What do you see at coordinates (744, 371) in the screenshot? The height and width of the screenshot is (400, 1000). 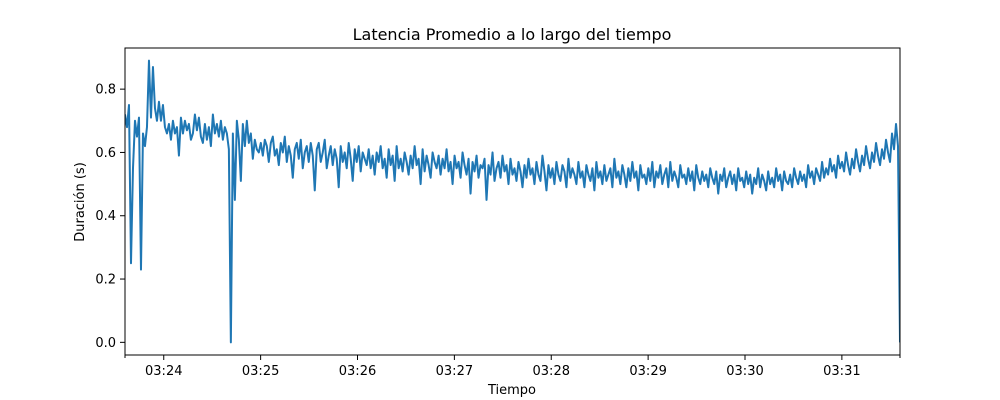 I see `x-tick-label: 03:30` at bounding box center [744, 371].